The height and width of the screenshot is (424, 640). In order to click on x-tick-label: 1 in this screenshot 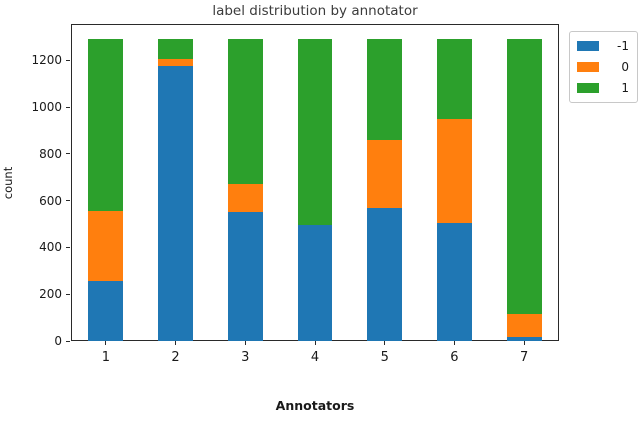, I will do `click(105, 357)`.